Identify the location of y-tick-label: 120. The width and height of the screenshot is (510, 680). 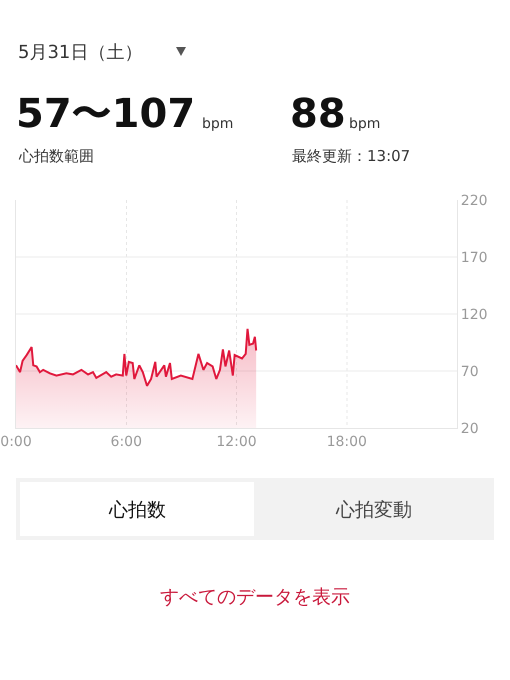
(474, 314).